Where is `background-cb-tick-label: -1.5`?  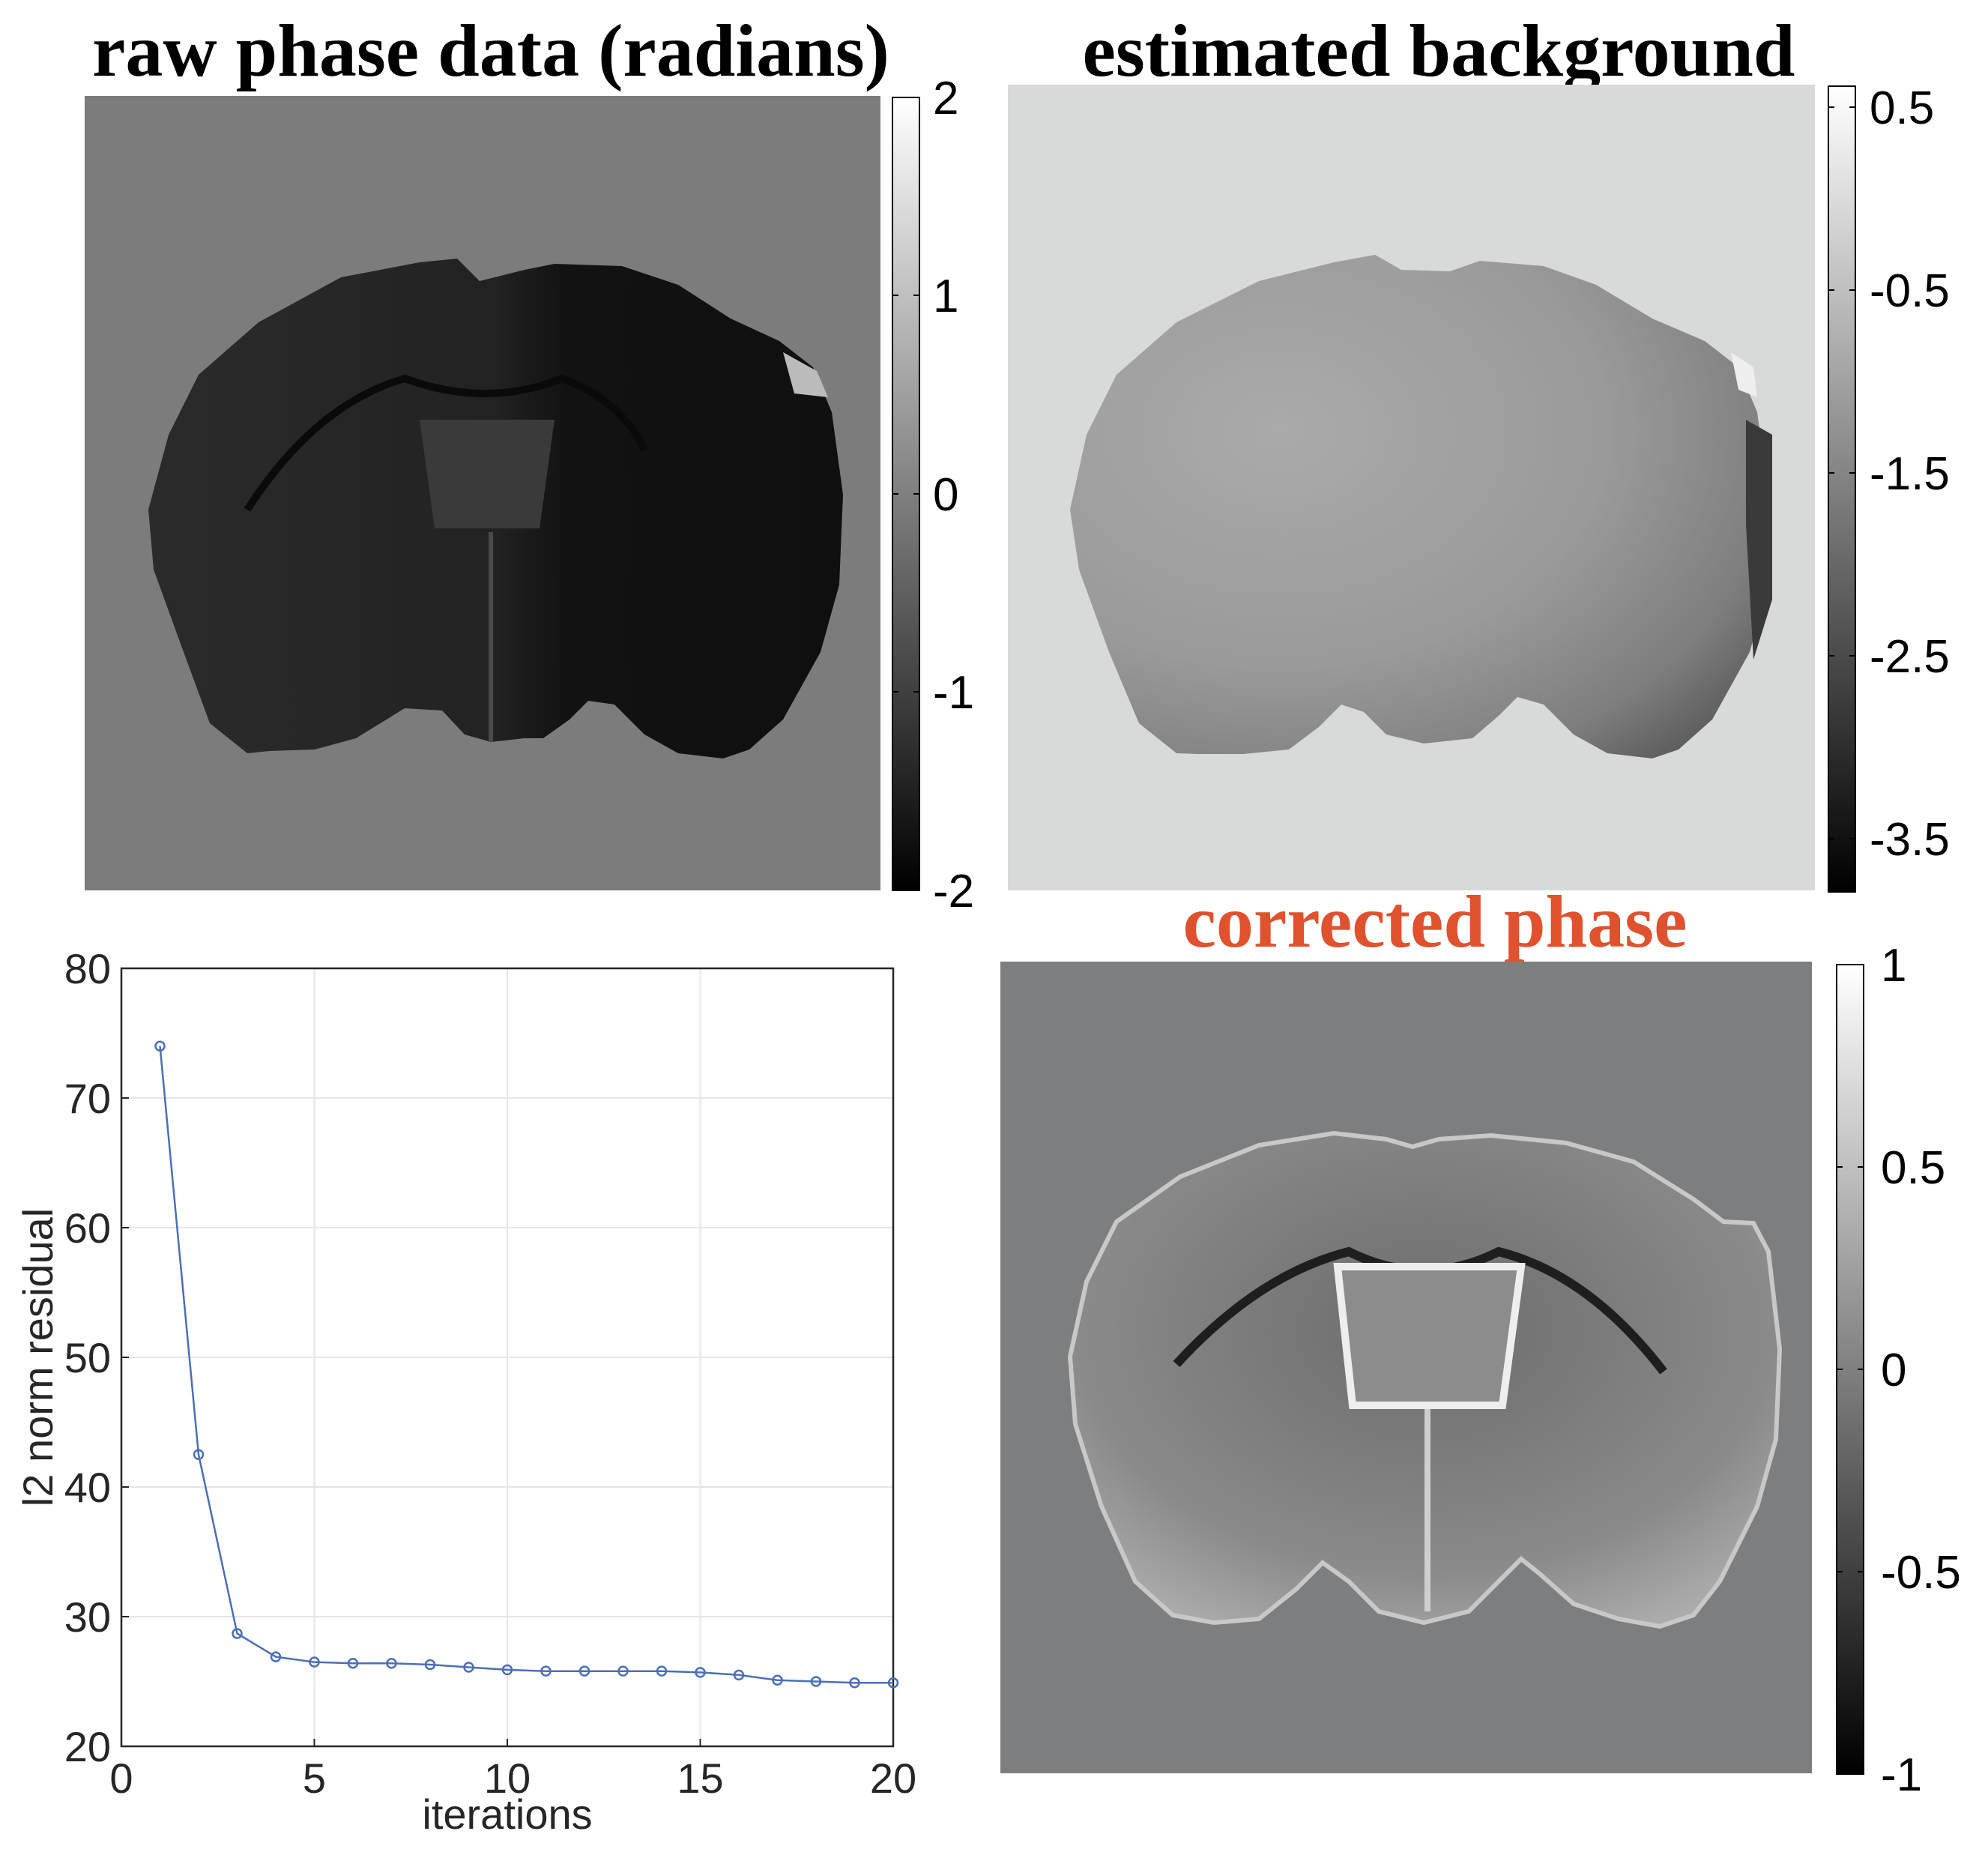
background-cb-tick-label: -1.5 is located at coordinates (1910, 474).